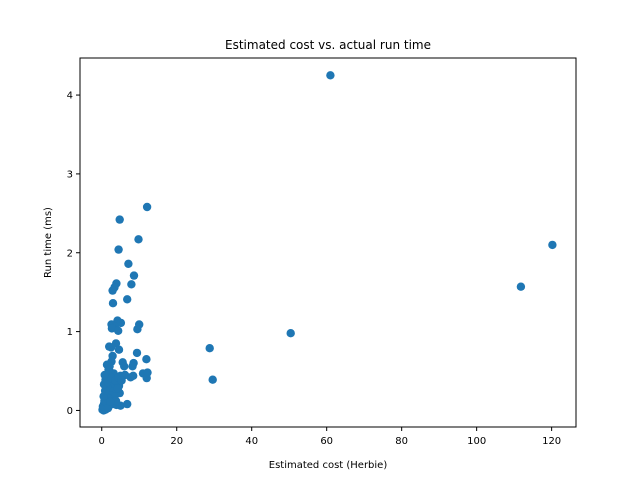 This screenshot has width=640, height=480. What do you see at coordinates (48, 242) in the screenshot?
I see `y-axis-label: Run time (ms)` at bounding box center [48, 242].